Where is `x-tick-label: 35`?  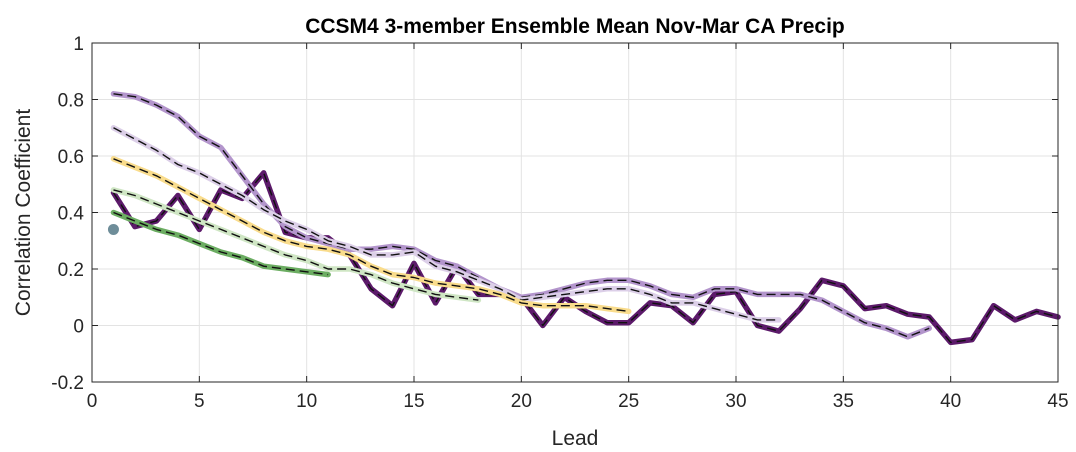
x-tick-label: 35 is located at coordinates (843, 401).